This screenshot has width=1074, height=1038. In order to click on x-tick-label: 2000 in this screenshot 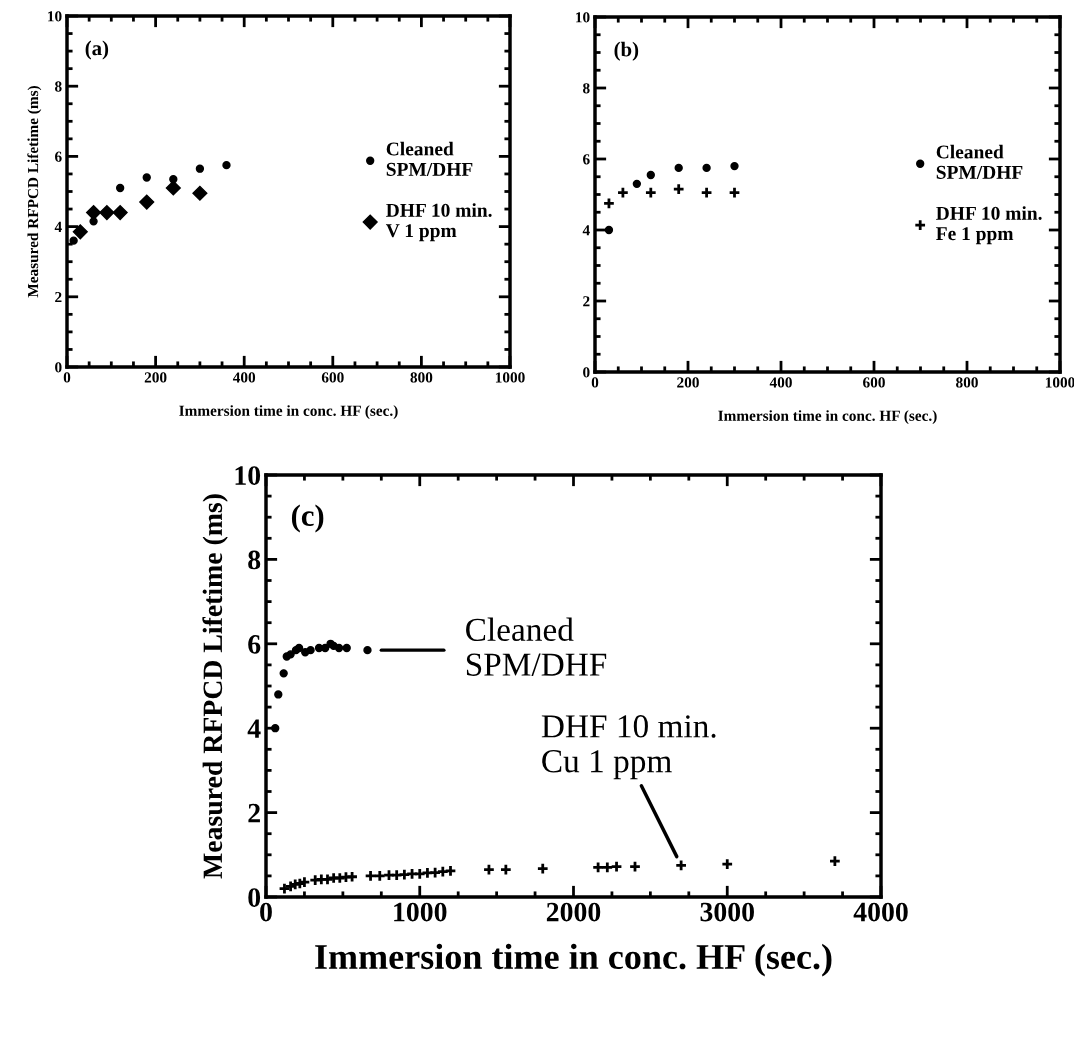, I will do `click(573, 912)`.